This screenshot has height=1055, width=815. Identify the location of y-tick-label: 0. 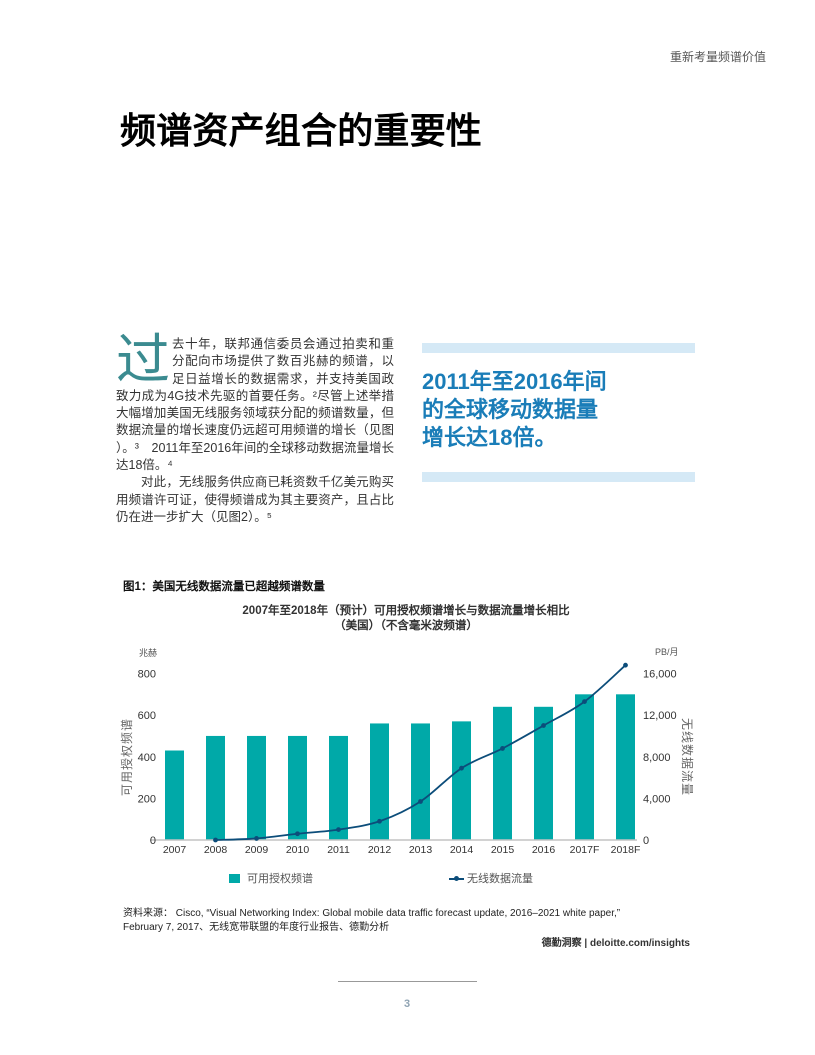
(153, 841).